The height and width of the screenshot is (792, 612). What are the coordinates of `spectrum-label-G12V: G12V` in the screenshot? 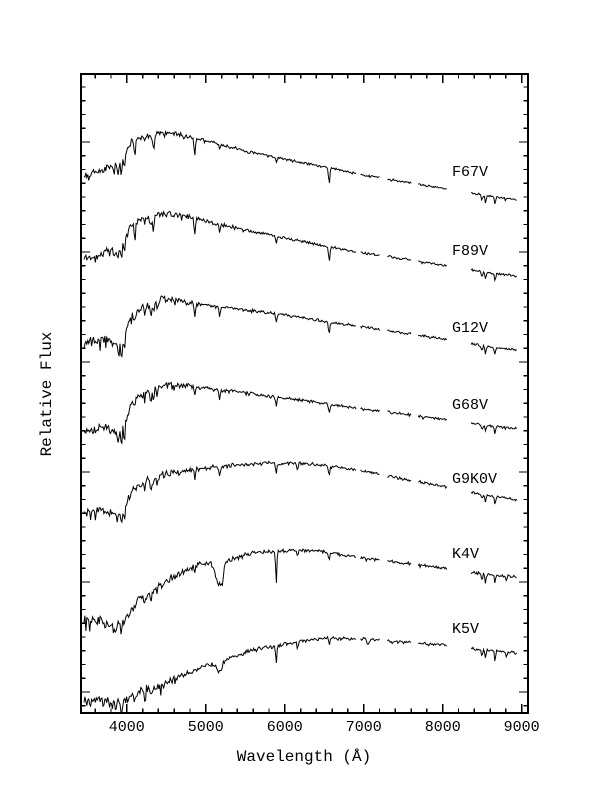 It's located at (470, 328).